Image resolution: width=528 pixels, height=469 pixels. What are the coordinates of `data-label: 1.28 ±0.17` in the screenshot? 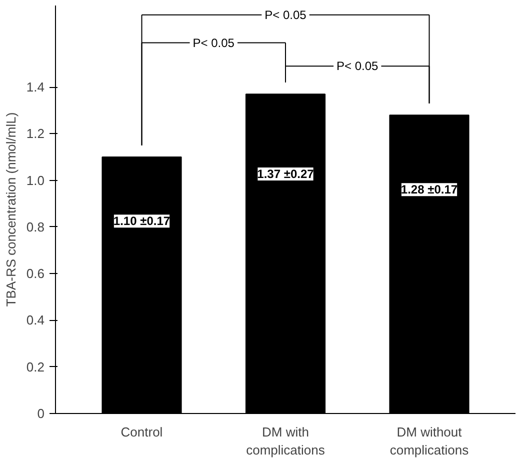 It's located at (429, 189).